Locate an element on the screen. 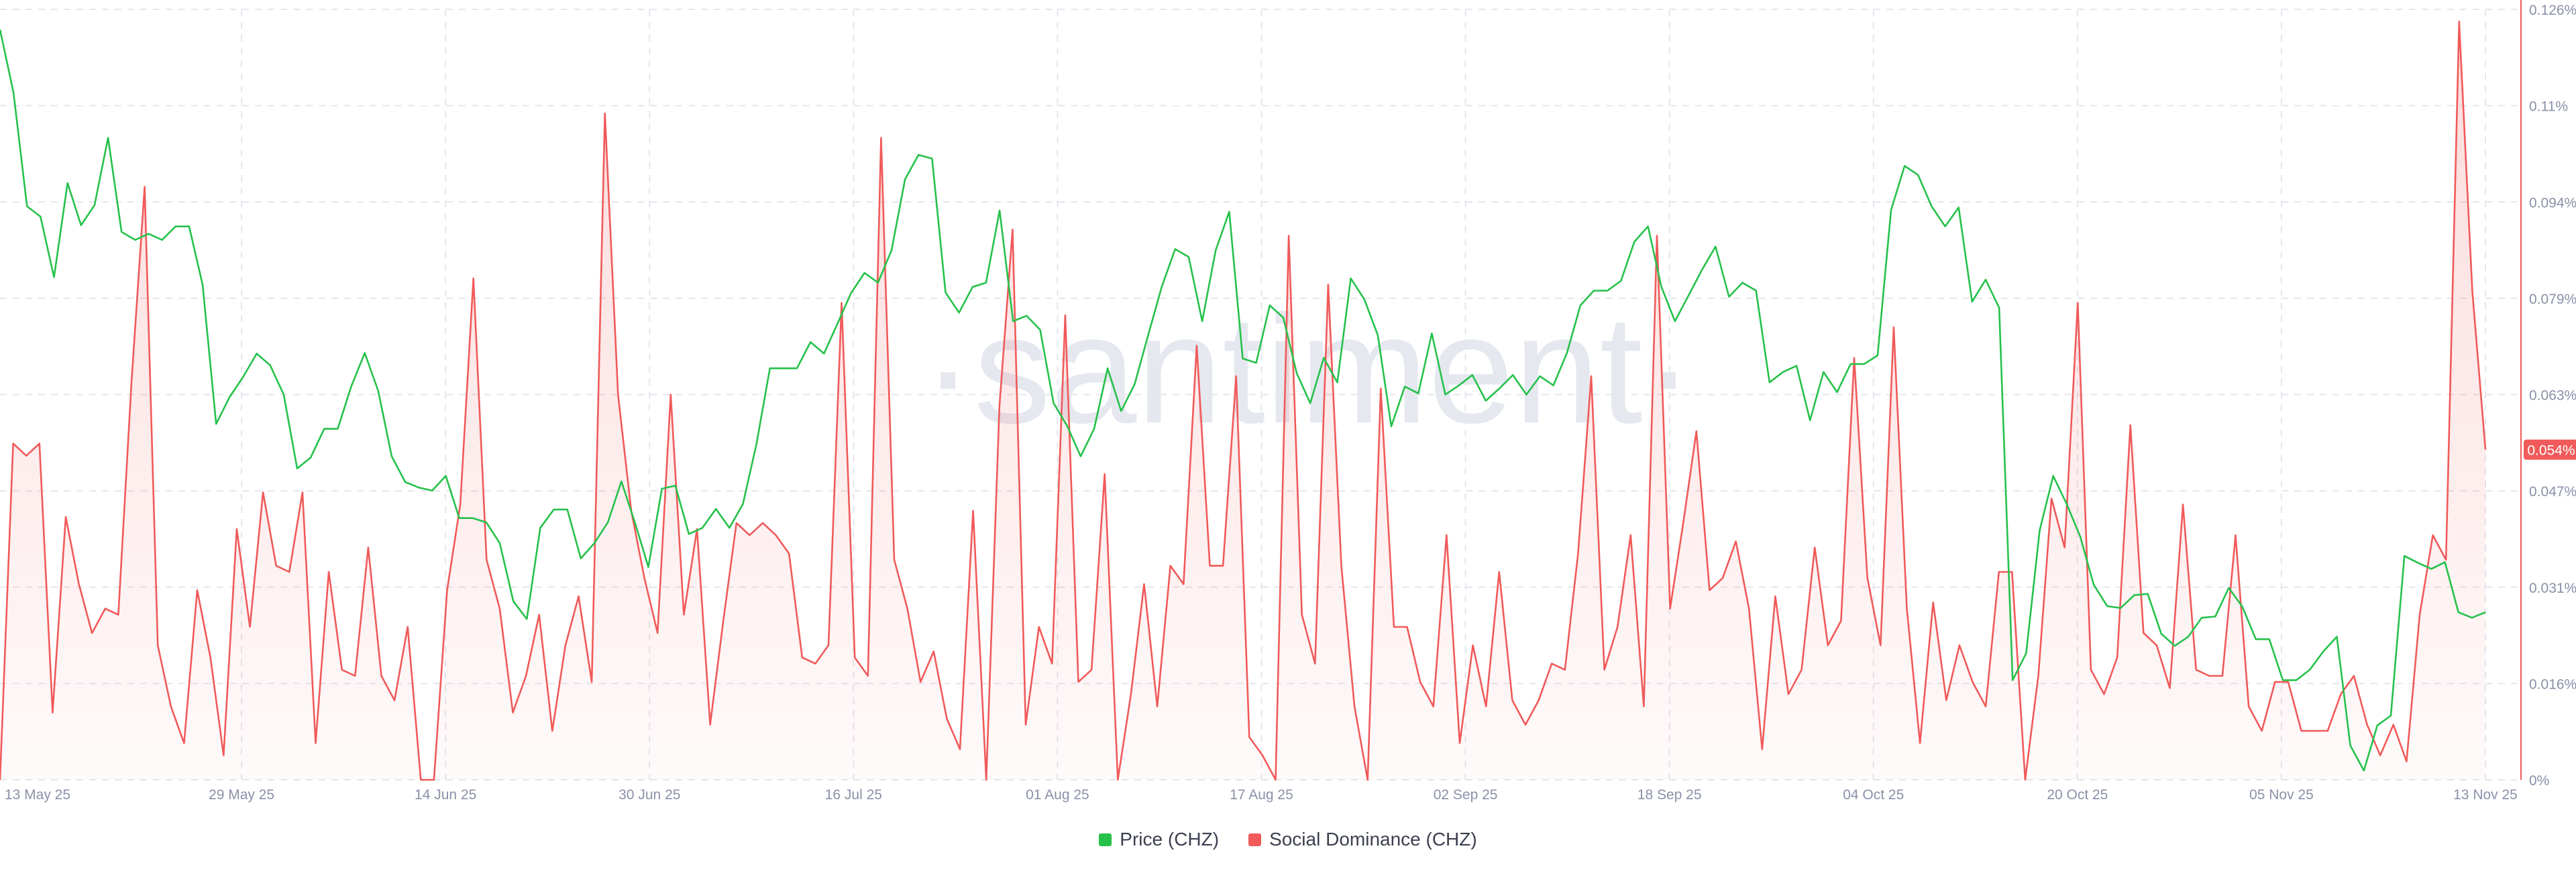  legend-item-social-dominance: Social Dominance (CHZ) is located at coordinates (1362, 839).